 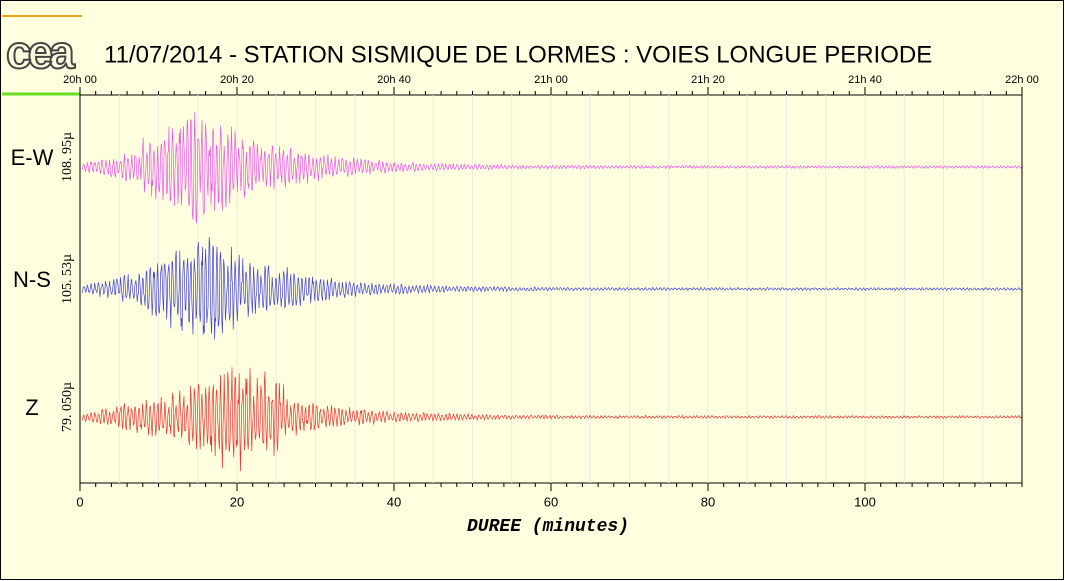 I want to click on x-tick-label: 100, so click(x=865, y=501).